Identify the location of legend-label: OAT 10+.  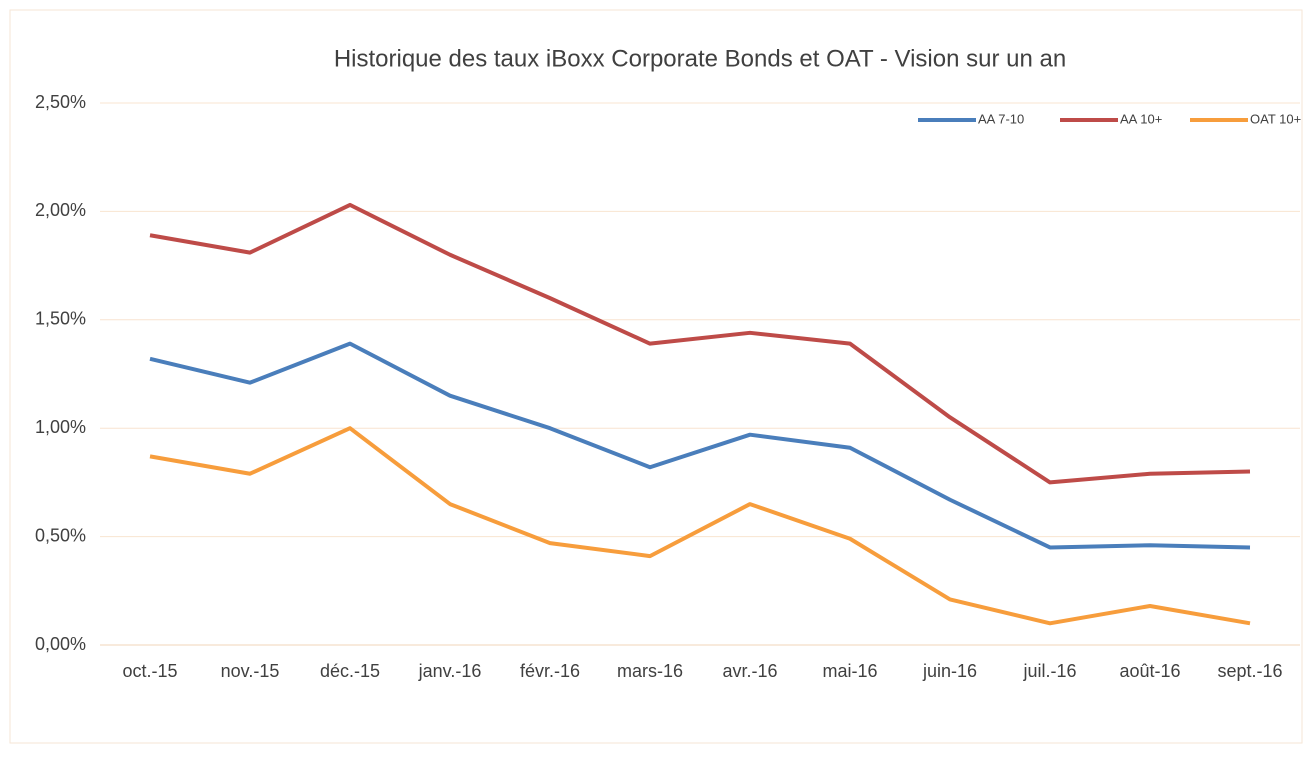
(1275, 118).